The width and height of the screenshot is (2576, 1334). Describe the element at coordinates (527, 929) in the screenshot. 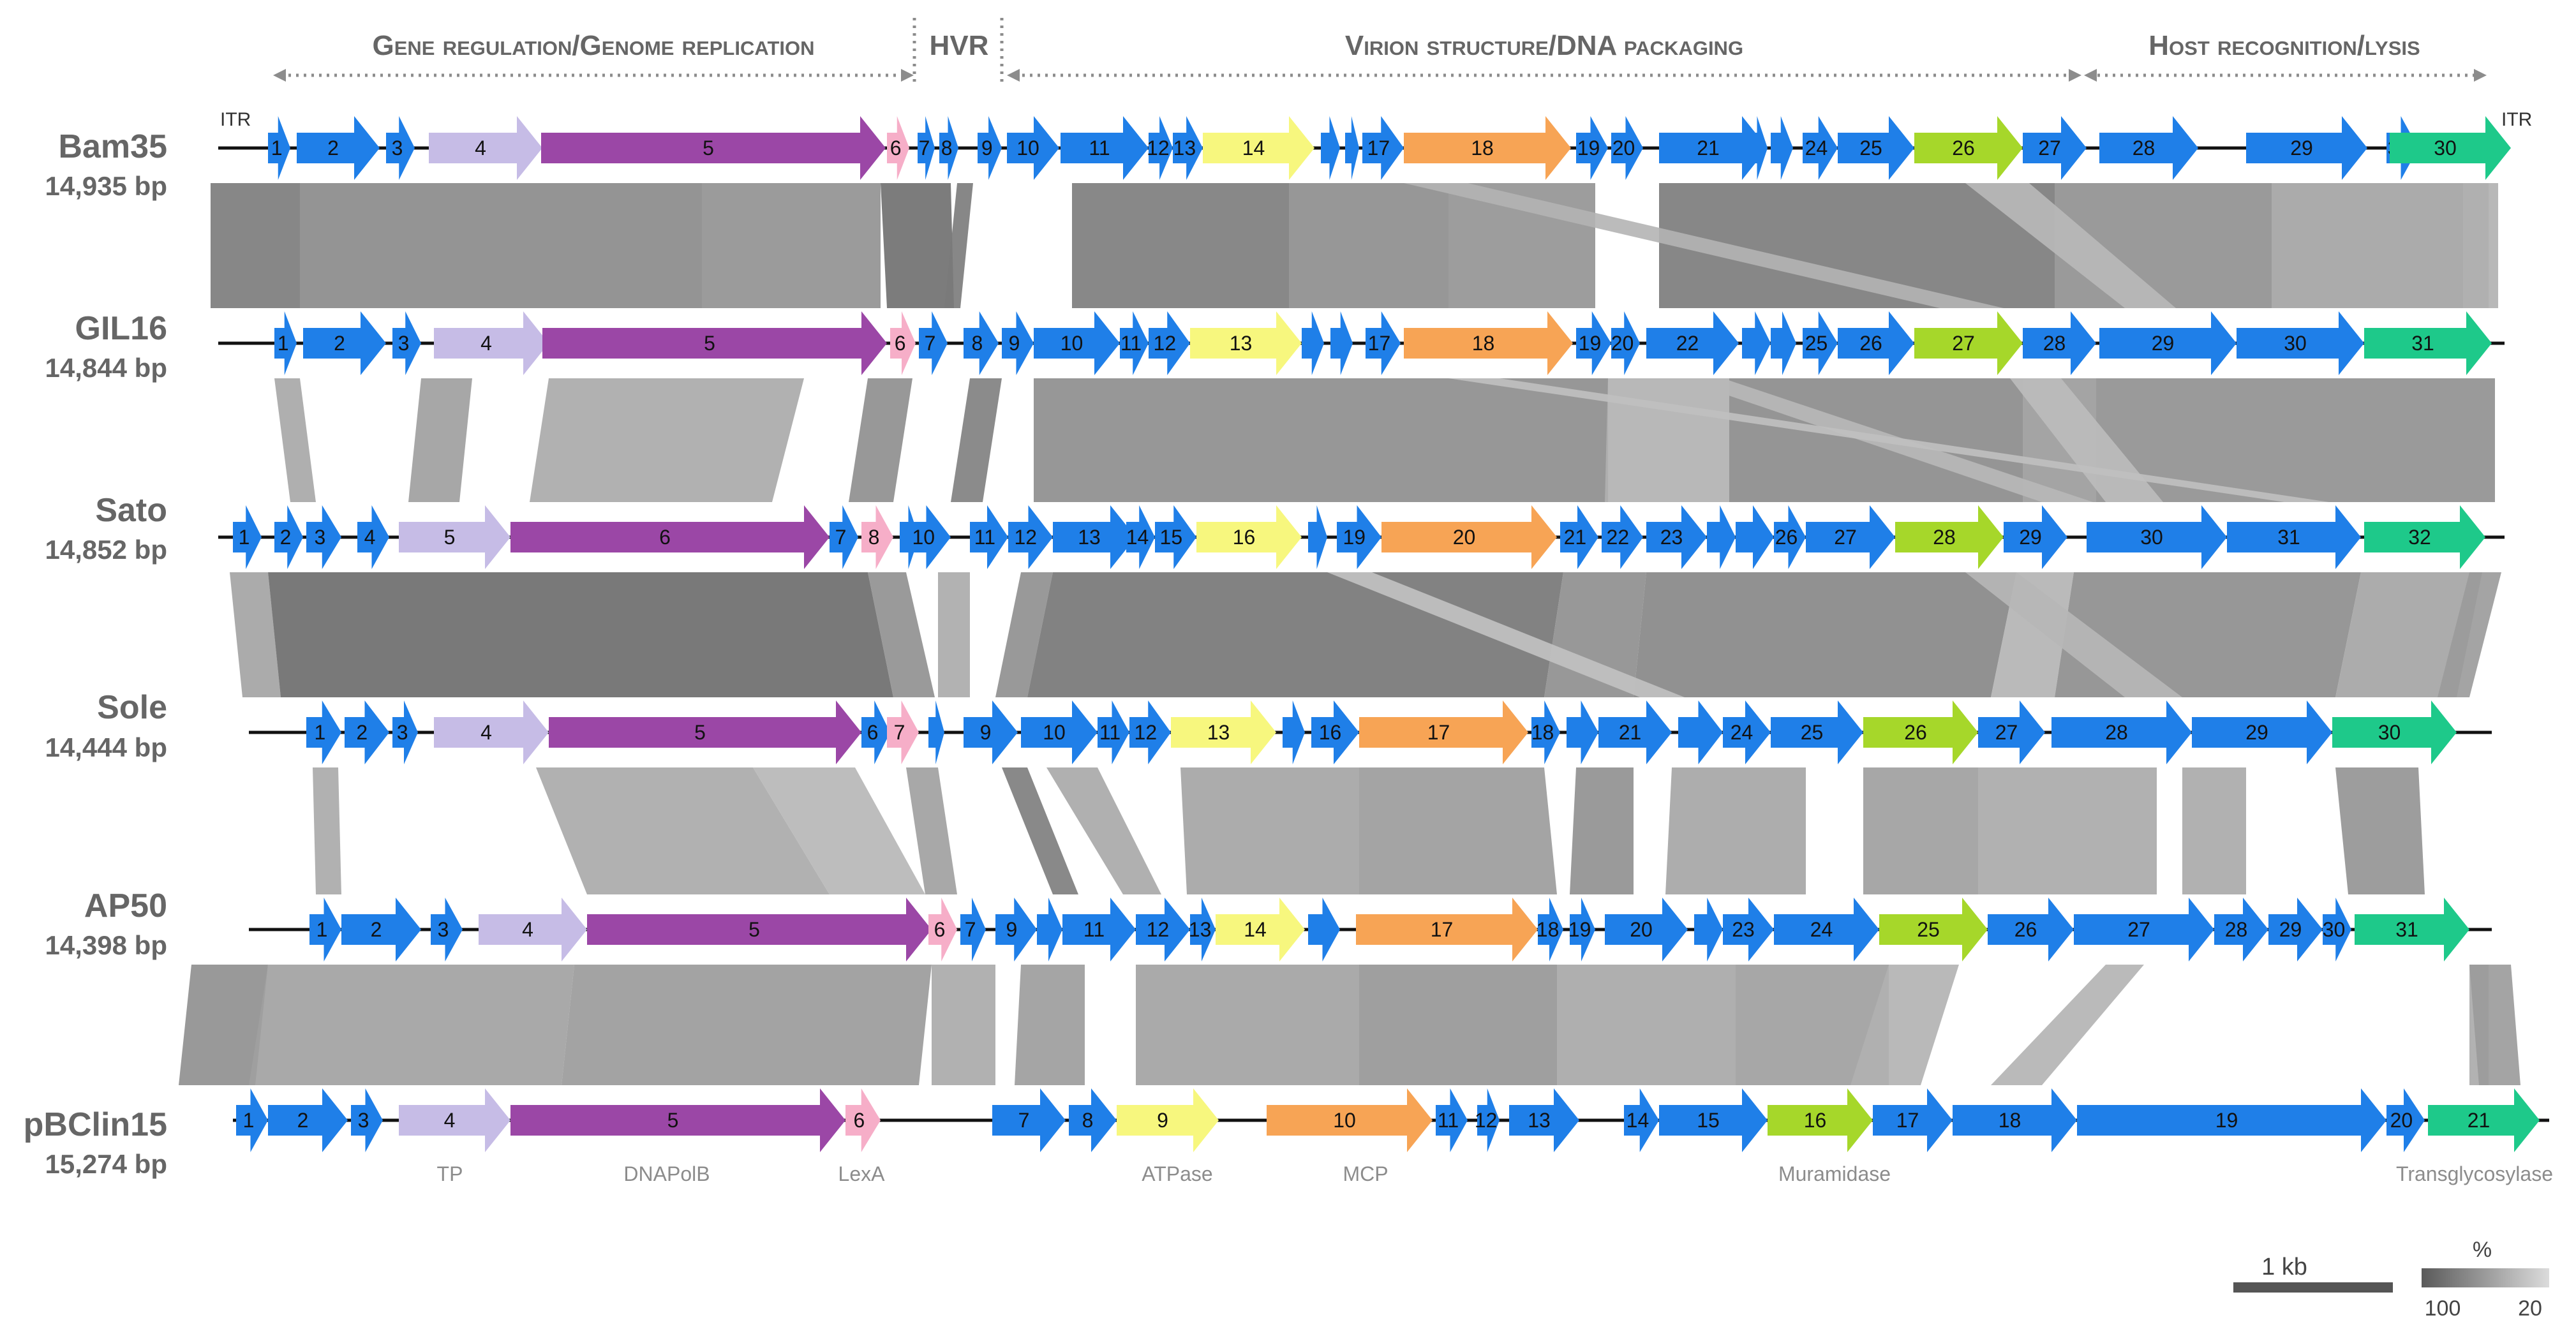

I see `gene-number-ap50-4: 4` at that location.